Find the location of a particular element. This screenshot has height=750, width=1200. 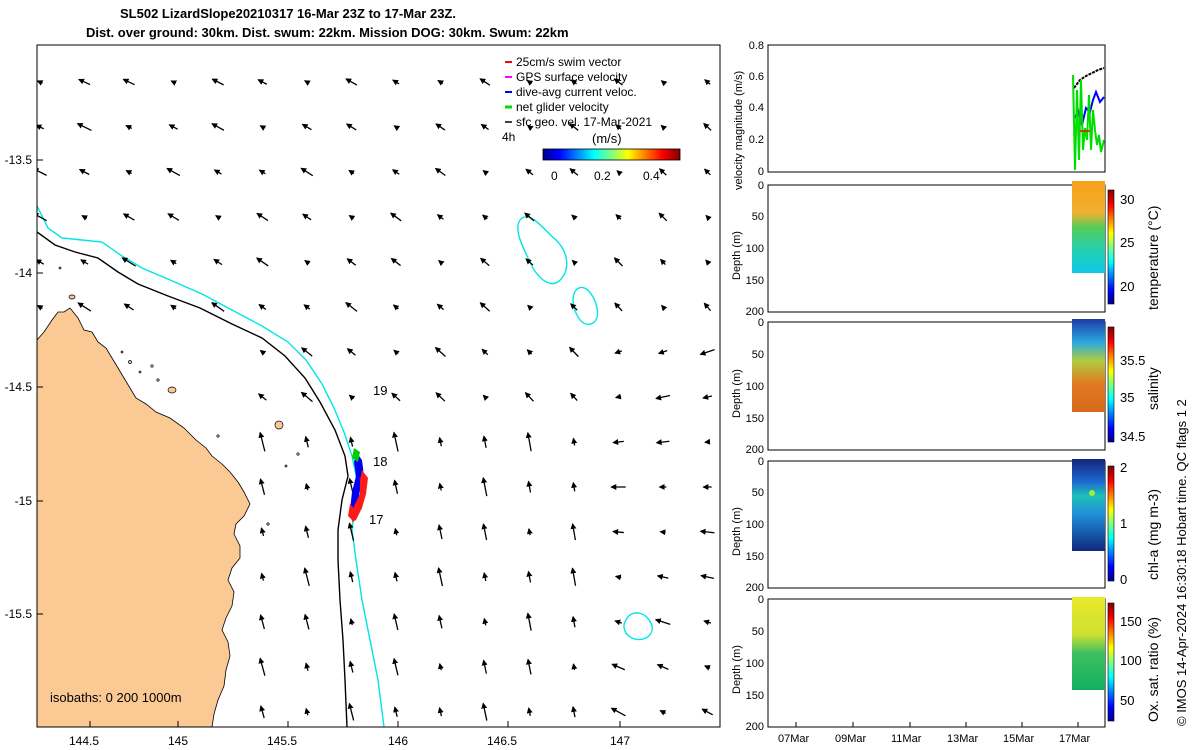

ox-cbar-tick: 150 is located at coordinates (1131, 621).